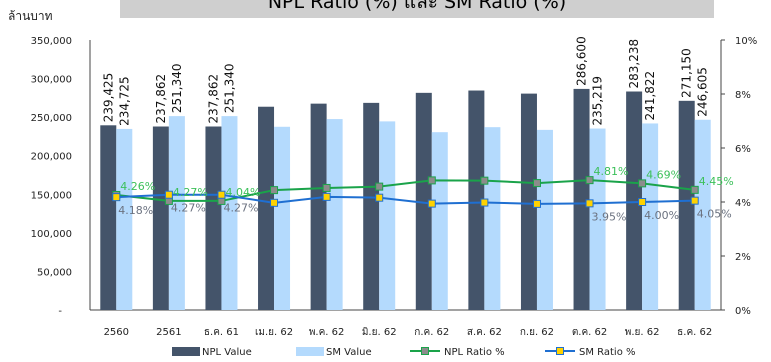 The height and width of the screenshot is (362, 771). I want to click on y-tick-label: -, so click(60, 311).